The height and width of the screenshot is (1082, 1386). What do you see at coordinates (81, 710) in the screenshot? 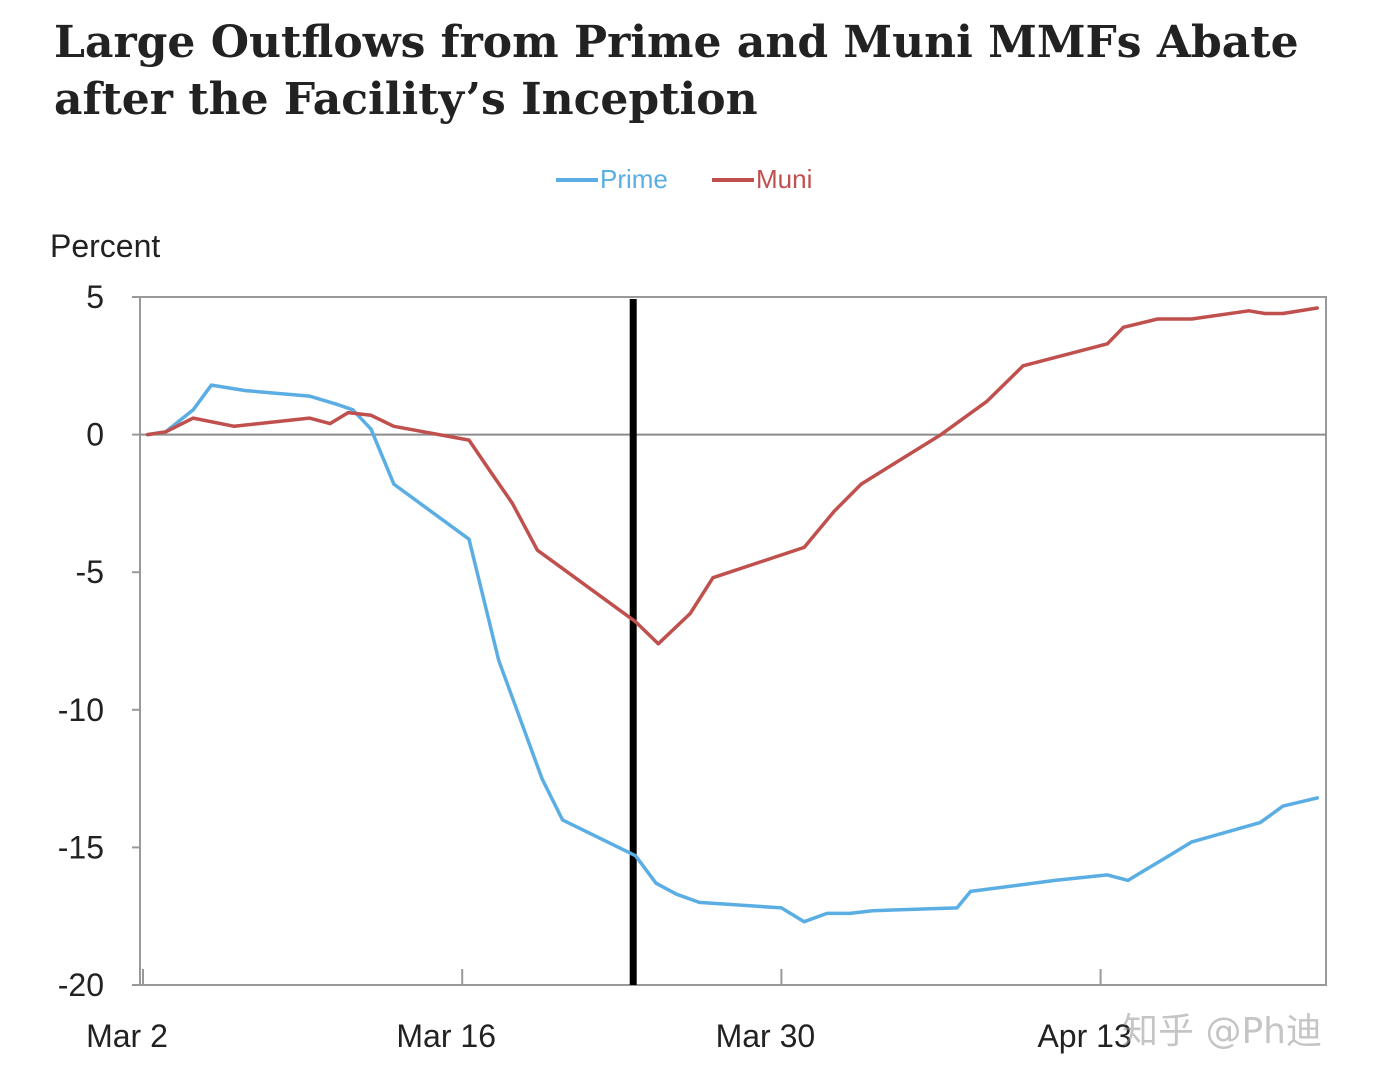
I see `y-tick-label: -10` at bounding box center [81, 710].